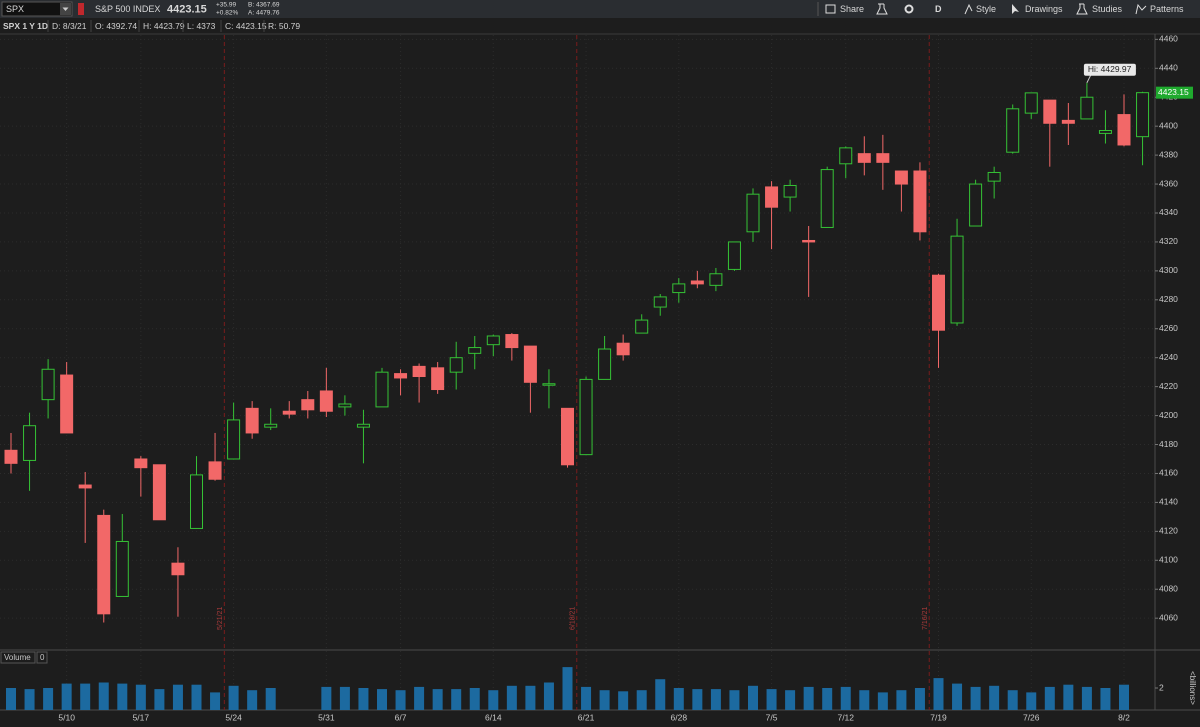 The image size is (1200, 727). Describe the element at coordinates (600, 26) in the screenshot. I see `info-bar` at that location.